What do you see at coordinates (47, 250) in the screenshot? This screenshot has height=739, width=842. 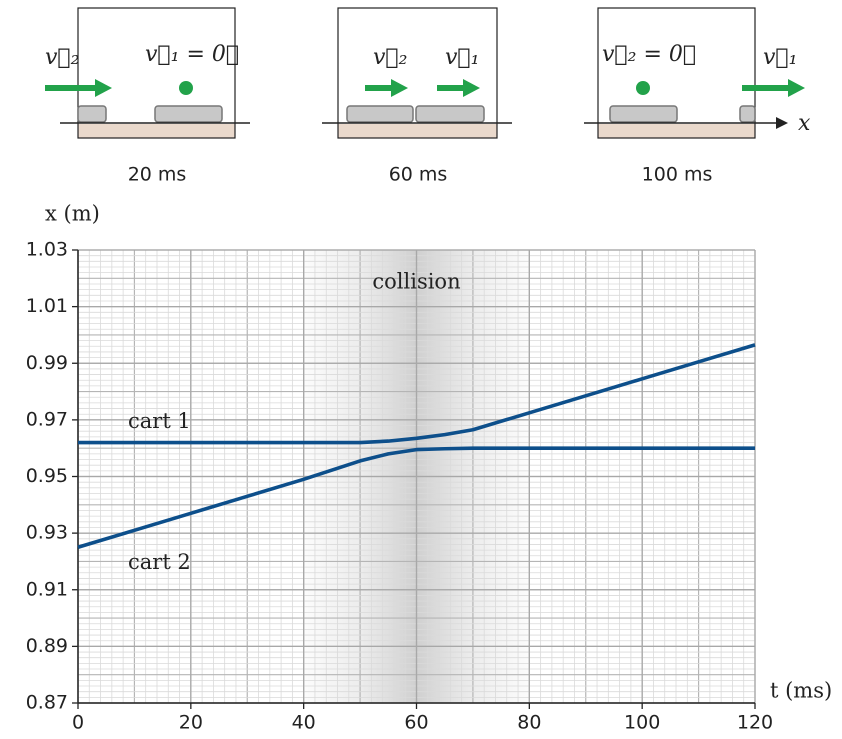 I see `y-tick-label: 1.03` at bounding box center [47, 250].